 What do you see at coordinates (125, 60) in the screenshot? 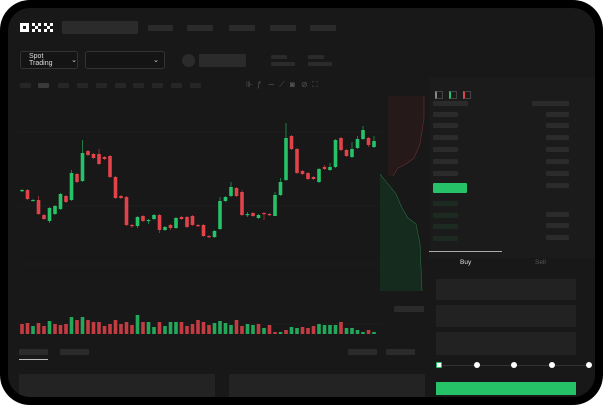
I see `pair-select: ⌄` at bounding box center [125, 60].